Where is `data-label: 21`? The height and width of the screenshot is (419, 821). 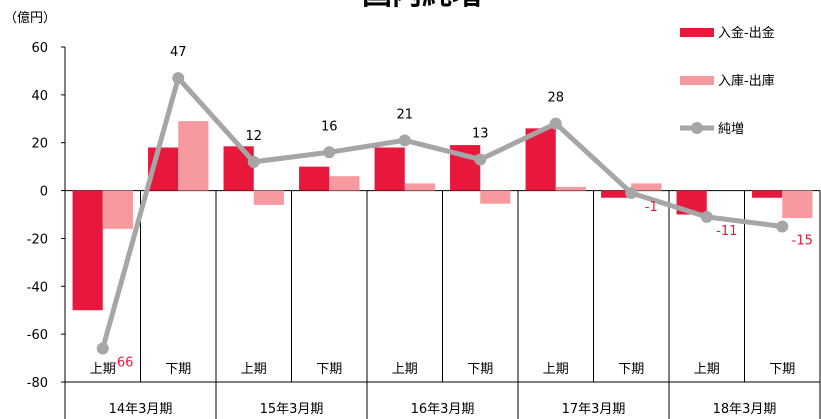
data-label: 21 is located at coordinates (404, 114).